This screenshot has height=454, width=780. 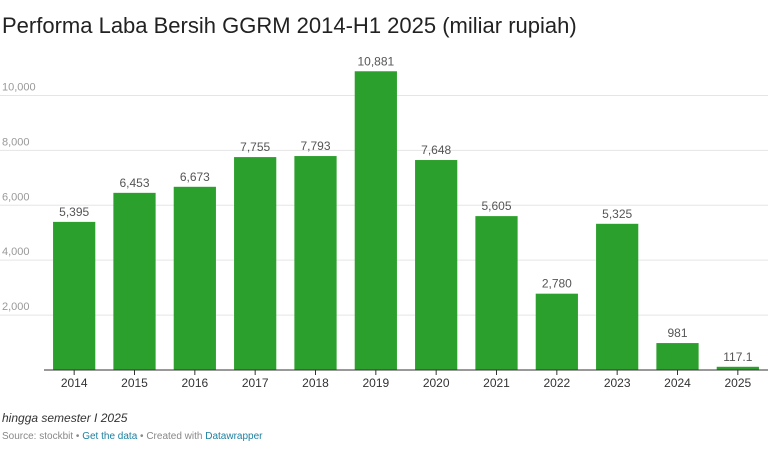 What do you see at coordinates (65, 418) in the screenshot?
I see `chart-note: hingga semester I 2025` at bounding box center [65, 418].